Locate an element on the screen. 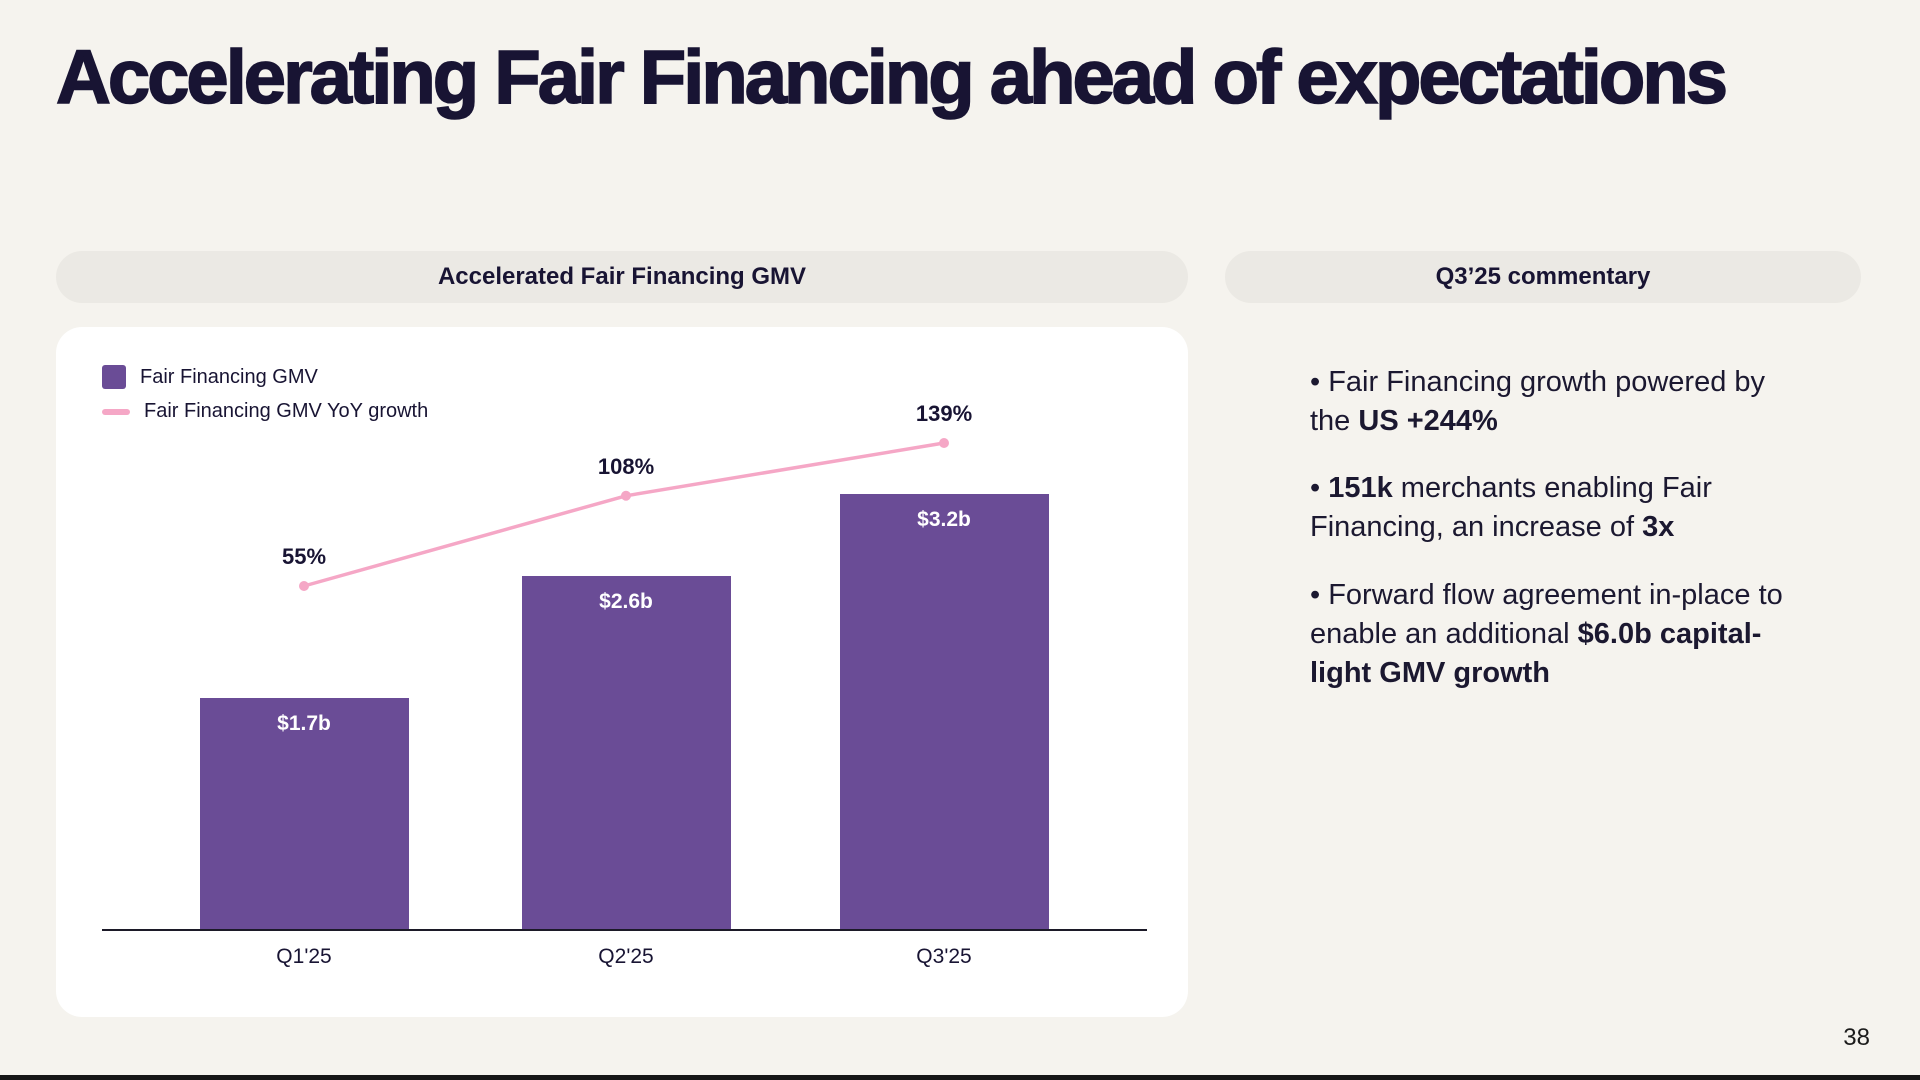 Image resolution: width=1920 pixels, height=1080 pixels. legend-label-gmv: Fair Financing GMV is located at coordinates (229, 376).